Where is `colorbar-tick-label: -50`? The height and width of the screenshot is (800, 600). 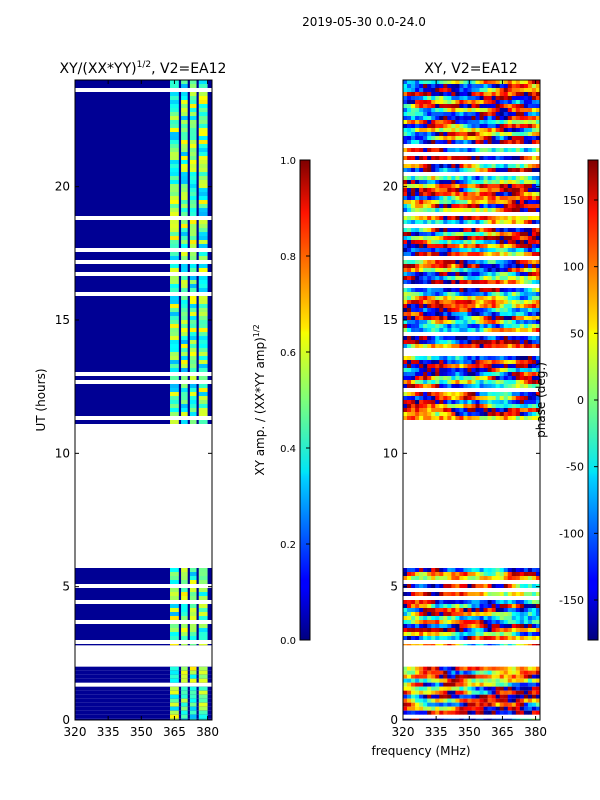
colorbar-tick-label: -50 is located at coordinates (575, 467).